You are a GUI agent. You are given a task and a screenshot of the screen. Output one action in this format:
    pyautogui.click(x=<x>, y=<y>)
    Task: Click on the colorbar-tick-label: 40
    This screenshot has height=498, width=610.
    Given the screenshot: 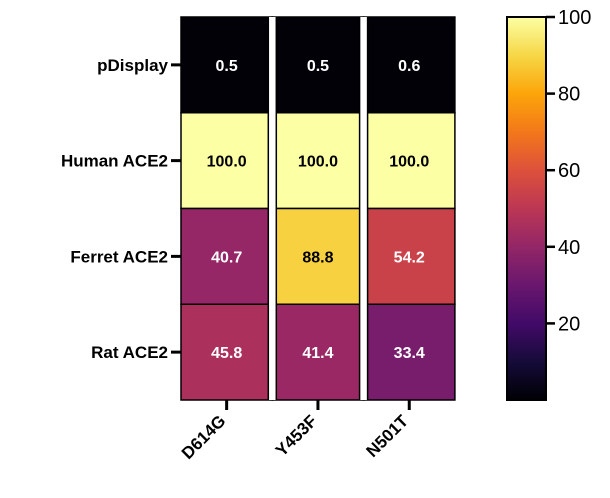 What is the action you would take?
    pyautogui.click(x=569, y=248)
    